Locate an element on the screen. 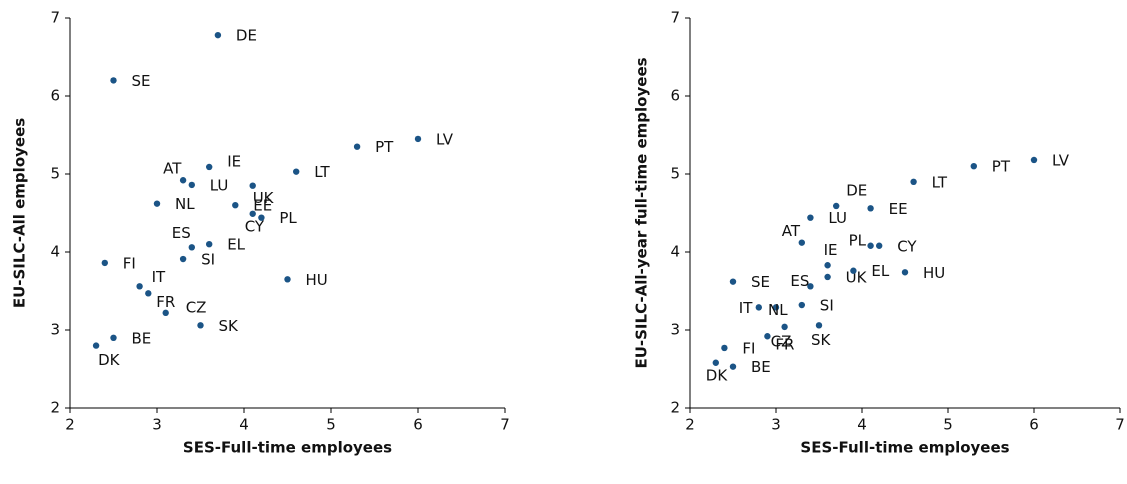  y-axis-title: EU-SILC-All employees is located at coordinates (20, 213).